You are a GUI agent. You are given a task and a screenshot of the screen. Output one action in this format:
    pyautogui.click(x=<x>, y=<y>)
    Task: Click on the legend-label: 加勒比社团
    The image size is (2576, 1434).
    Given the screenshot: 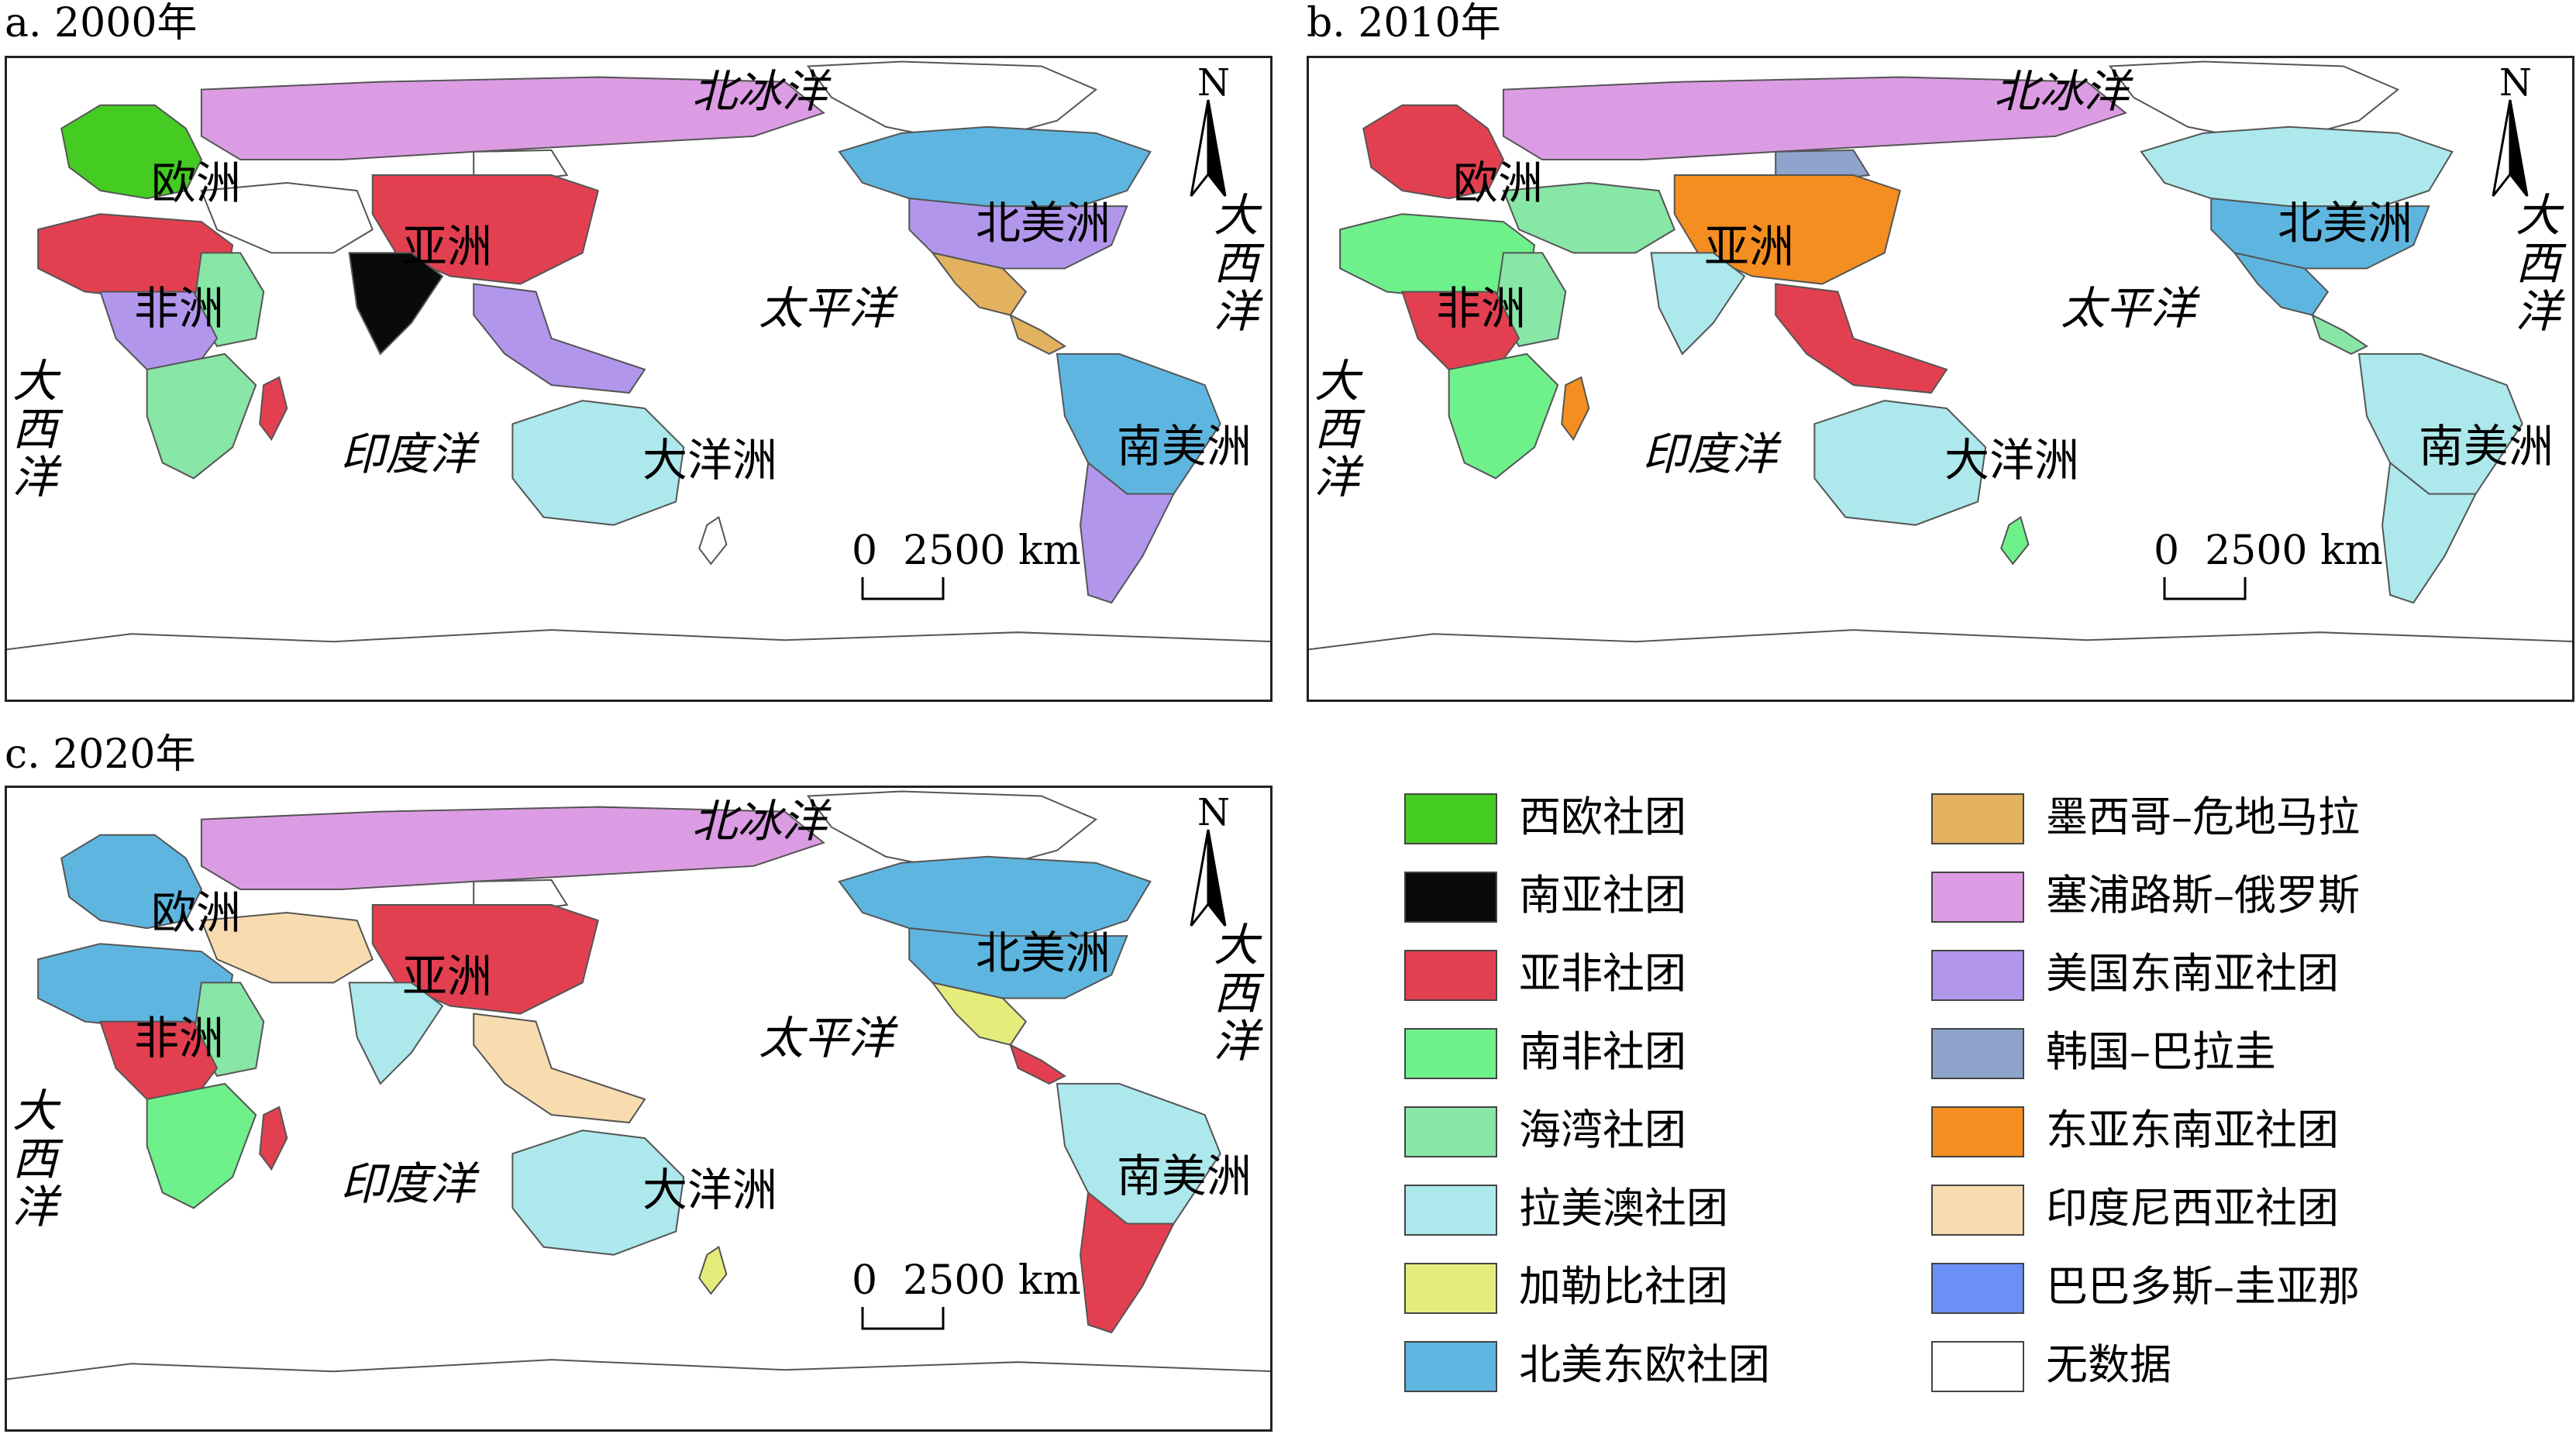 What is the action you would take?
    pyautogui.click(x=1623, y=1286)
    